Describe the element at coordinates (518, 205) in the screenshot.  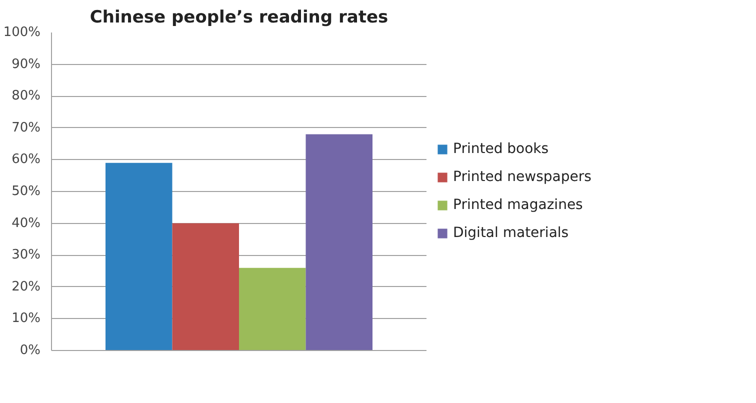
I see `legend-label: Printed magazines` at that location.